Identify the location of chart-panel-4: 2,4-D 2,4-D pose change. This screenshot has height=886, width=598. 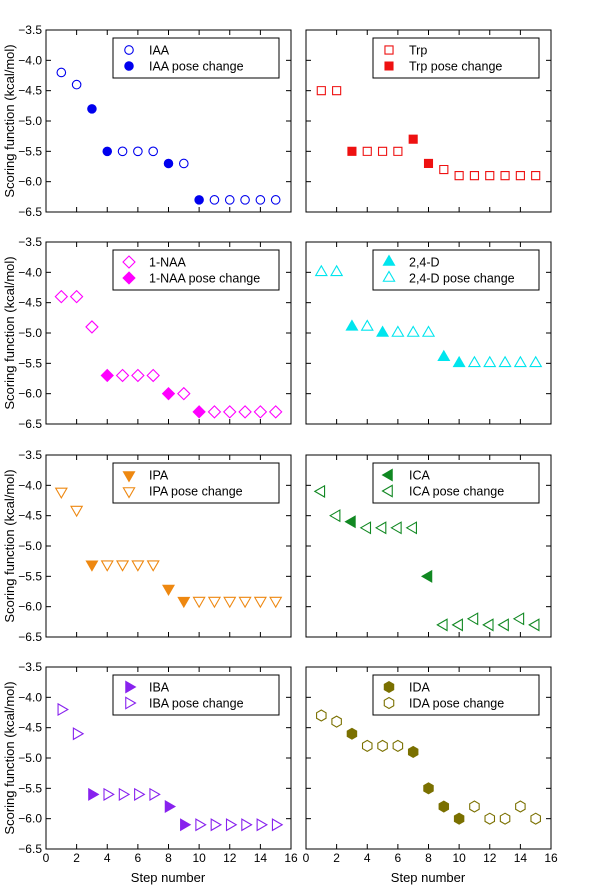
(428, 333).